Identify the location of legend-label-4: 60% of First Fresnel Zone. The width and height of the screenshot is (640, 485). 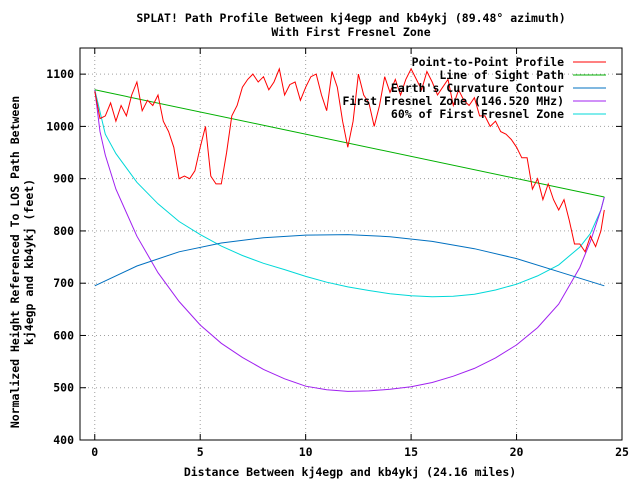
(477, 114).